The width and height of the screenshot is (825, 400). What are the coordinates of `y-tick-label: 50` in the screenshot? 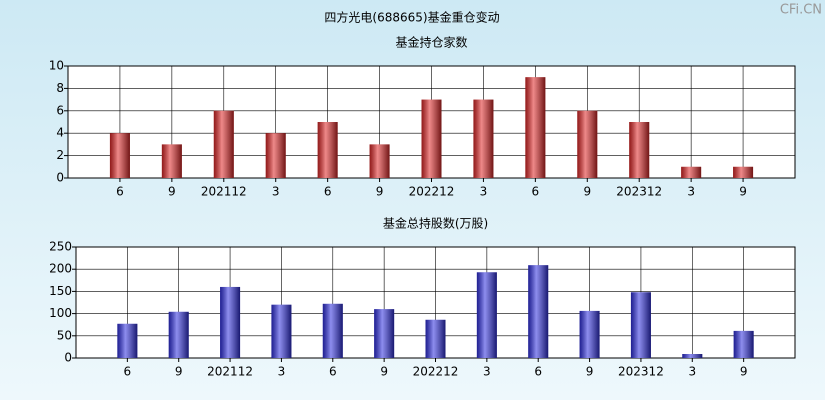 It's located at (64, 335).